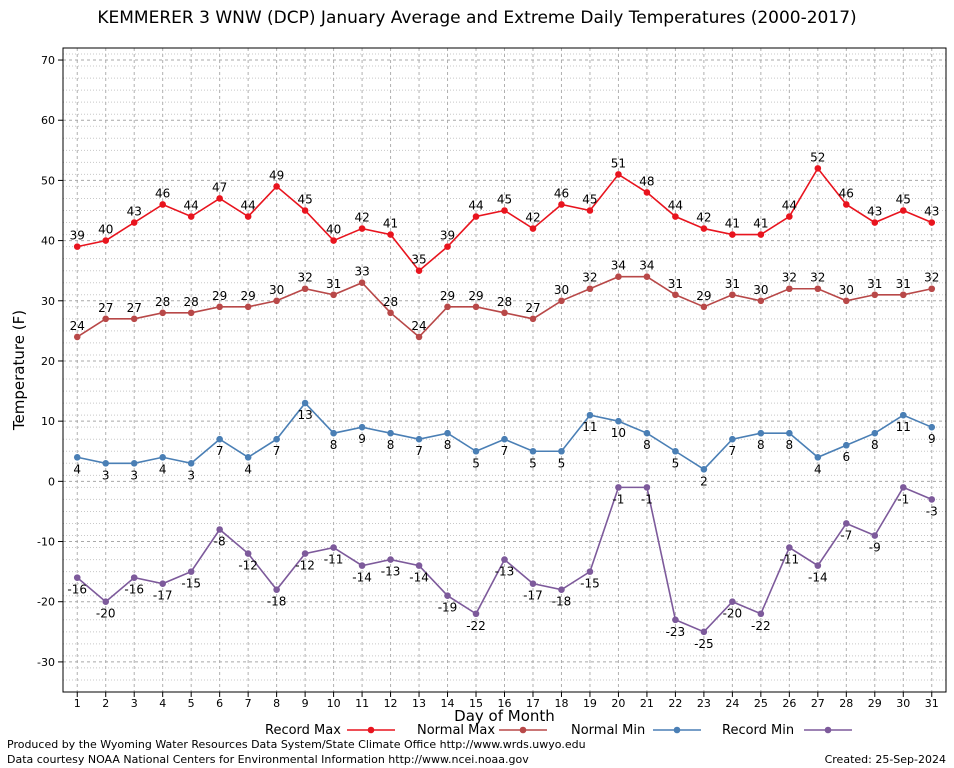 This screenshot has height=768, width=954. Describe the element at coordinates (456, 730) in the screenshot. I see `legend-label: Normal Max` at that location.